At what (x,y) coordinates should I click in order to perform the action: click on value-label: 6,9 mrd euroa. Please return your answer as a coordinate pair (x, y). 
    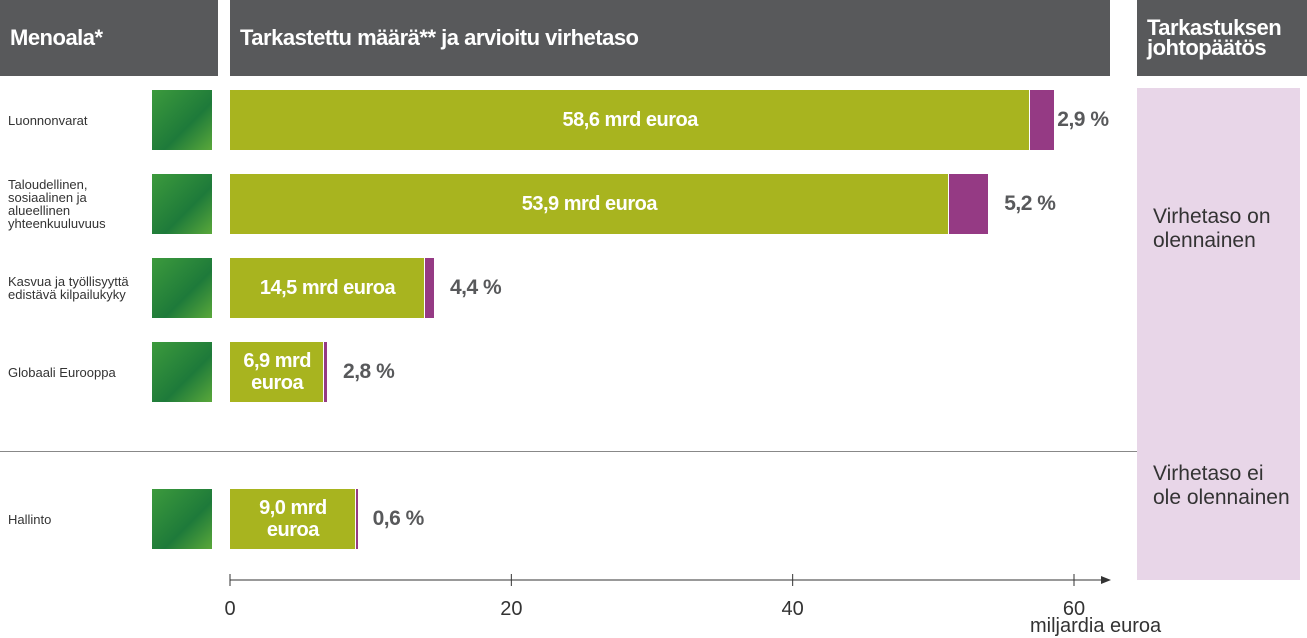
    Looking at the image, I should click on (277, 372).